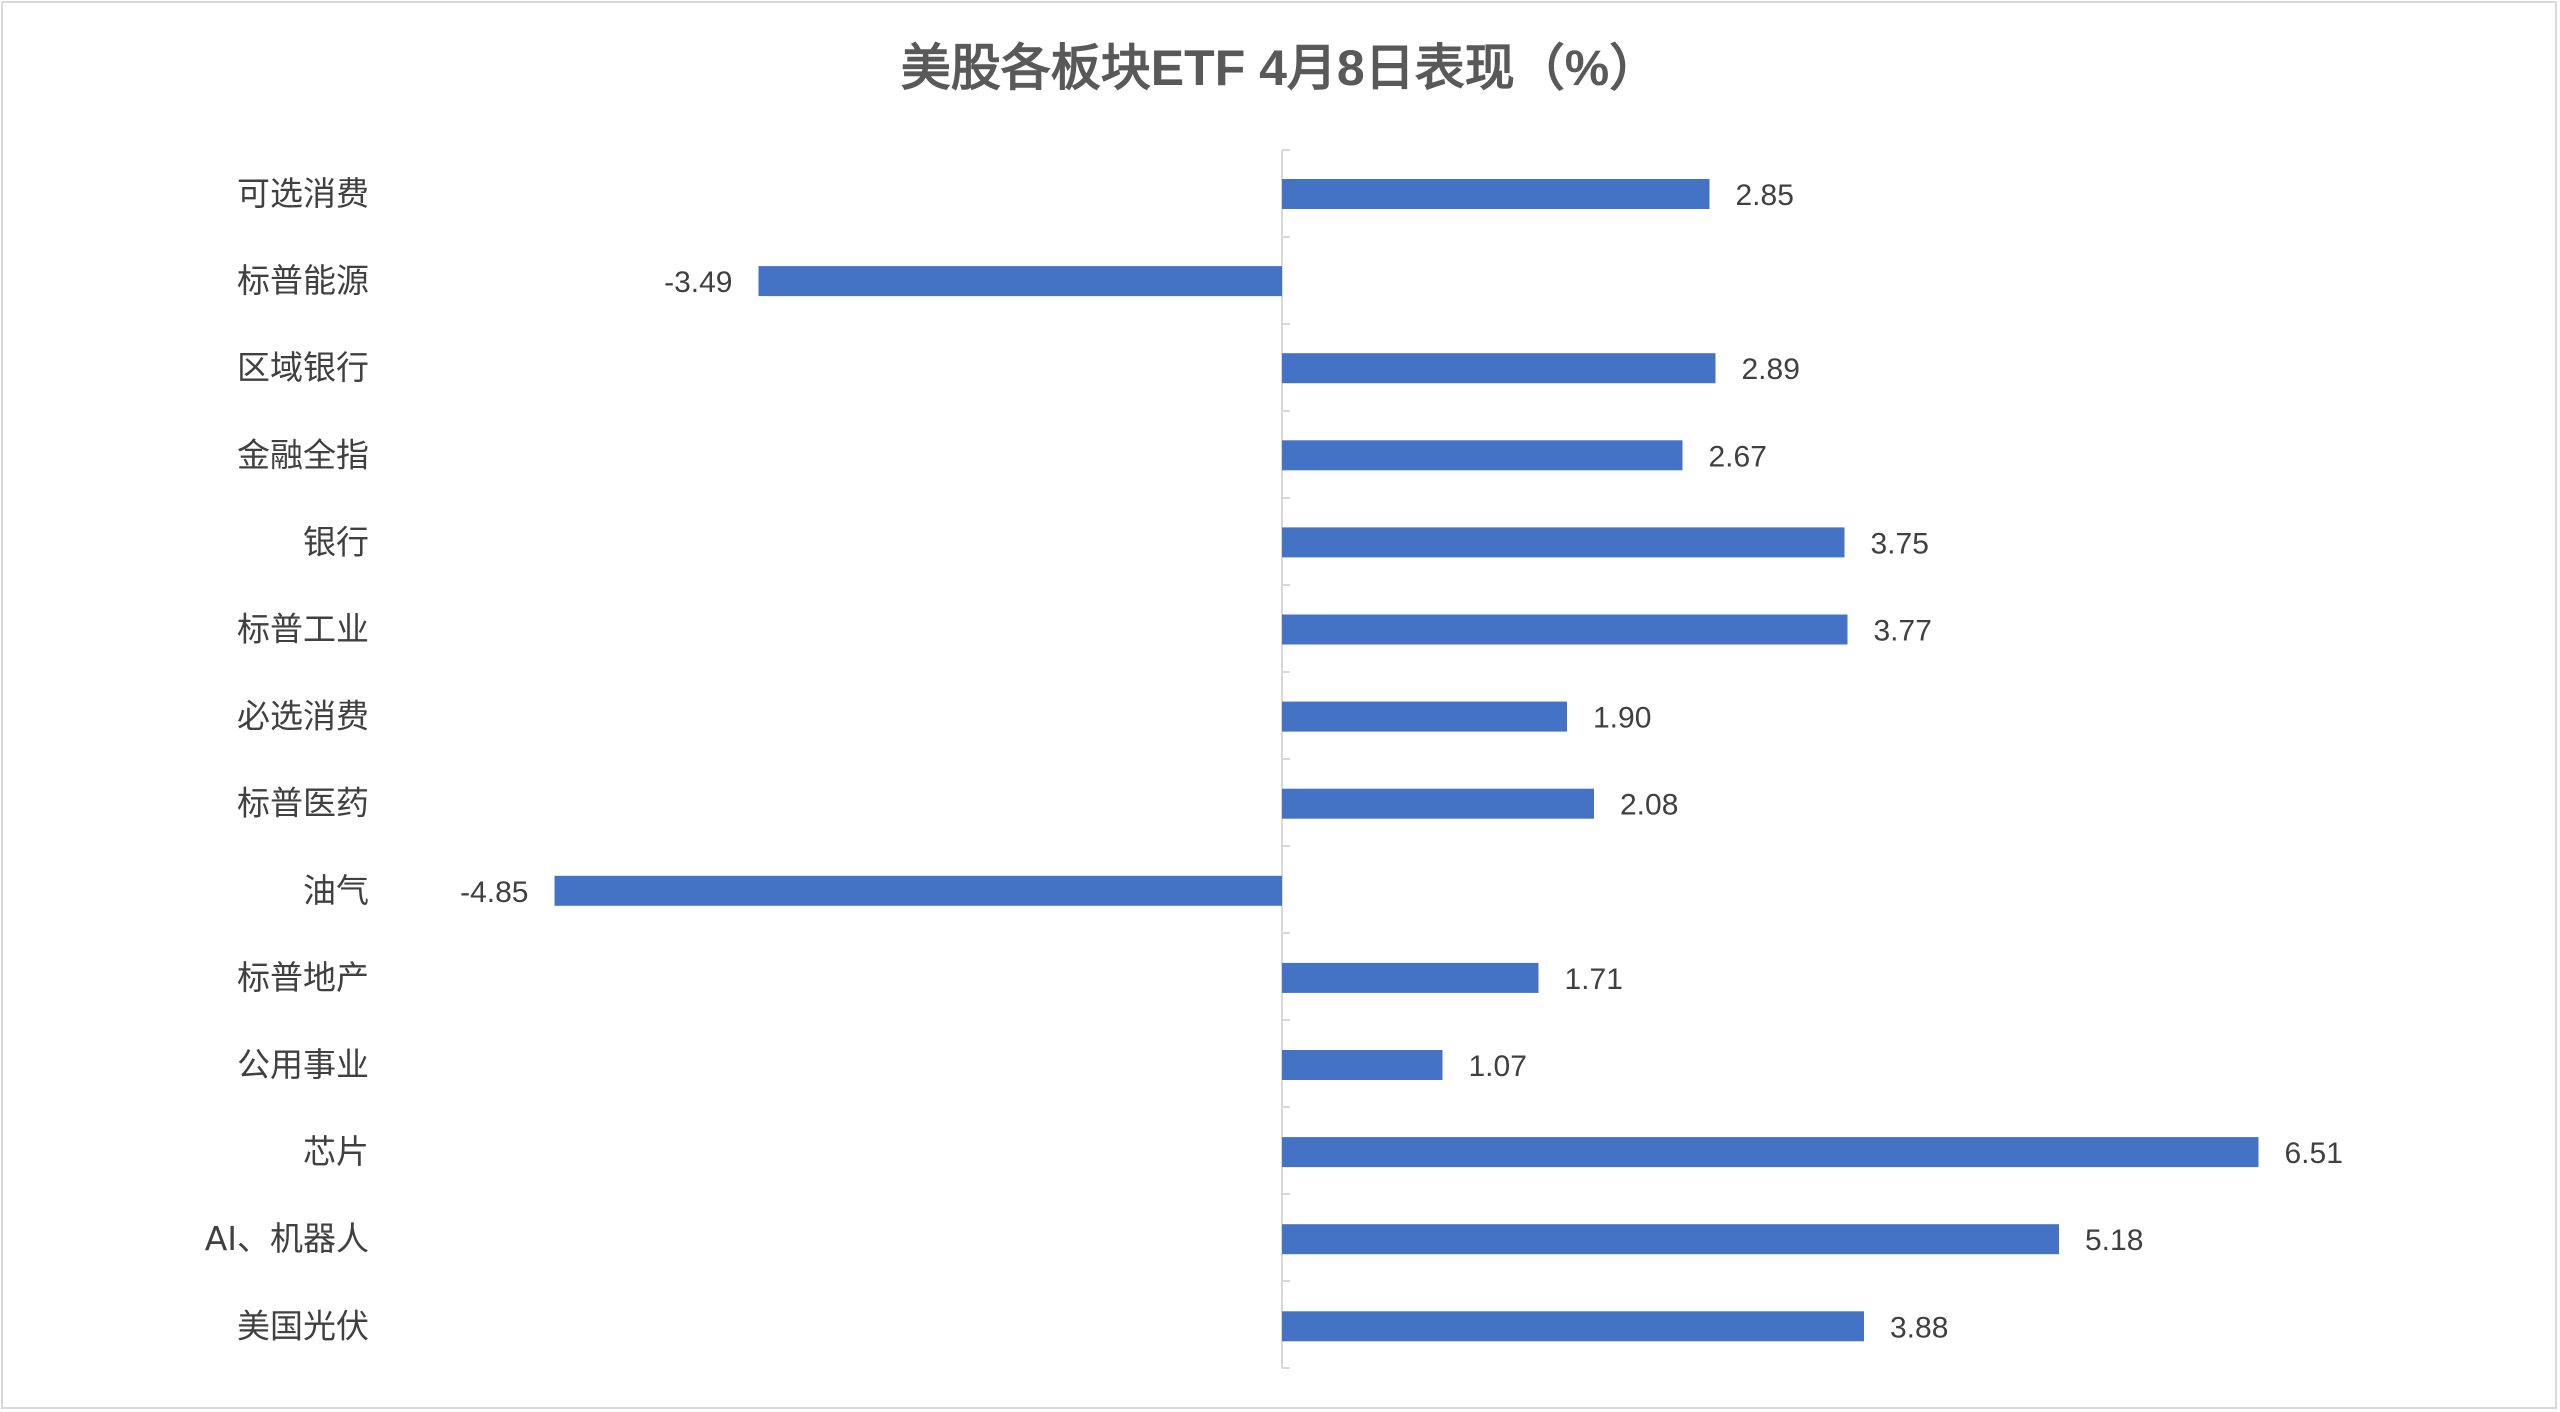 The image size is (2560, 1412). I want to click on data-label: -3.49, so click(698, 282).